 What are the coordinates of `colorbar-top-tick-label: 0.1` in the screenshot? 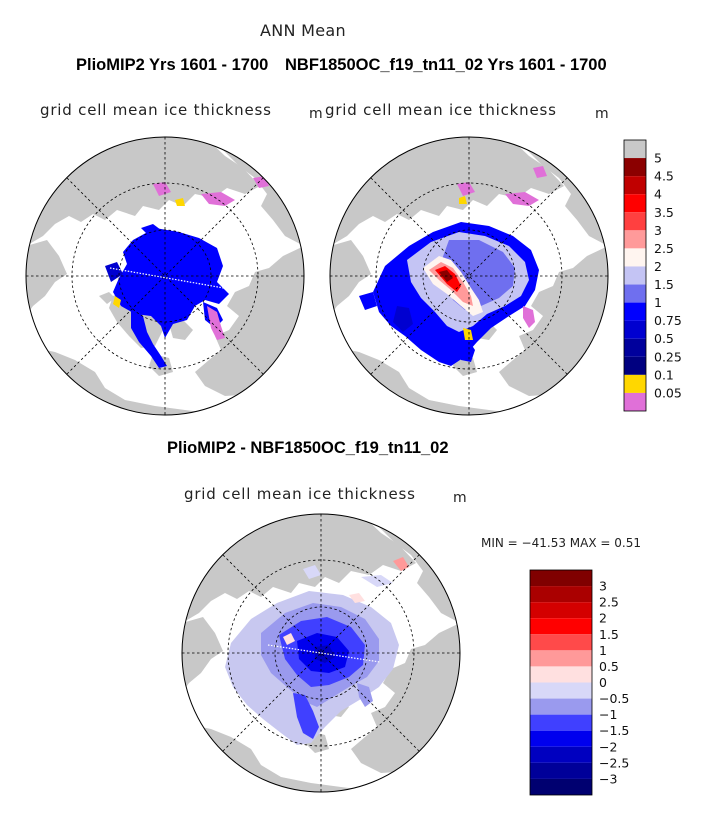 It's located at (664, 374).